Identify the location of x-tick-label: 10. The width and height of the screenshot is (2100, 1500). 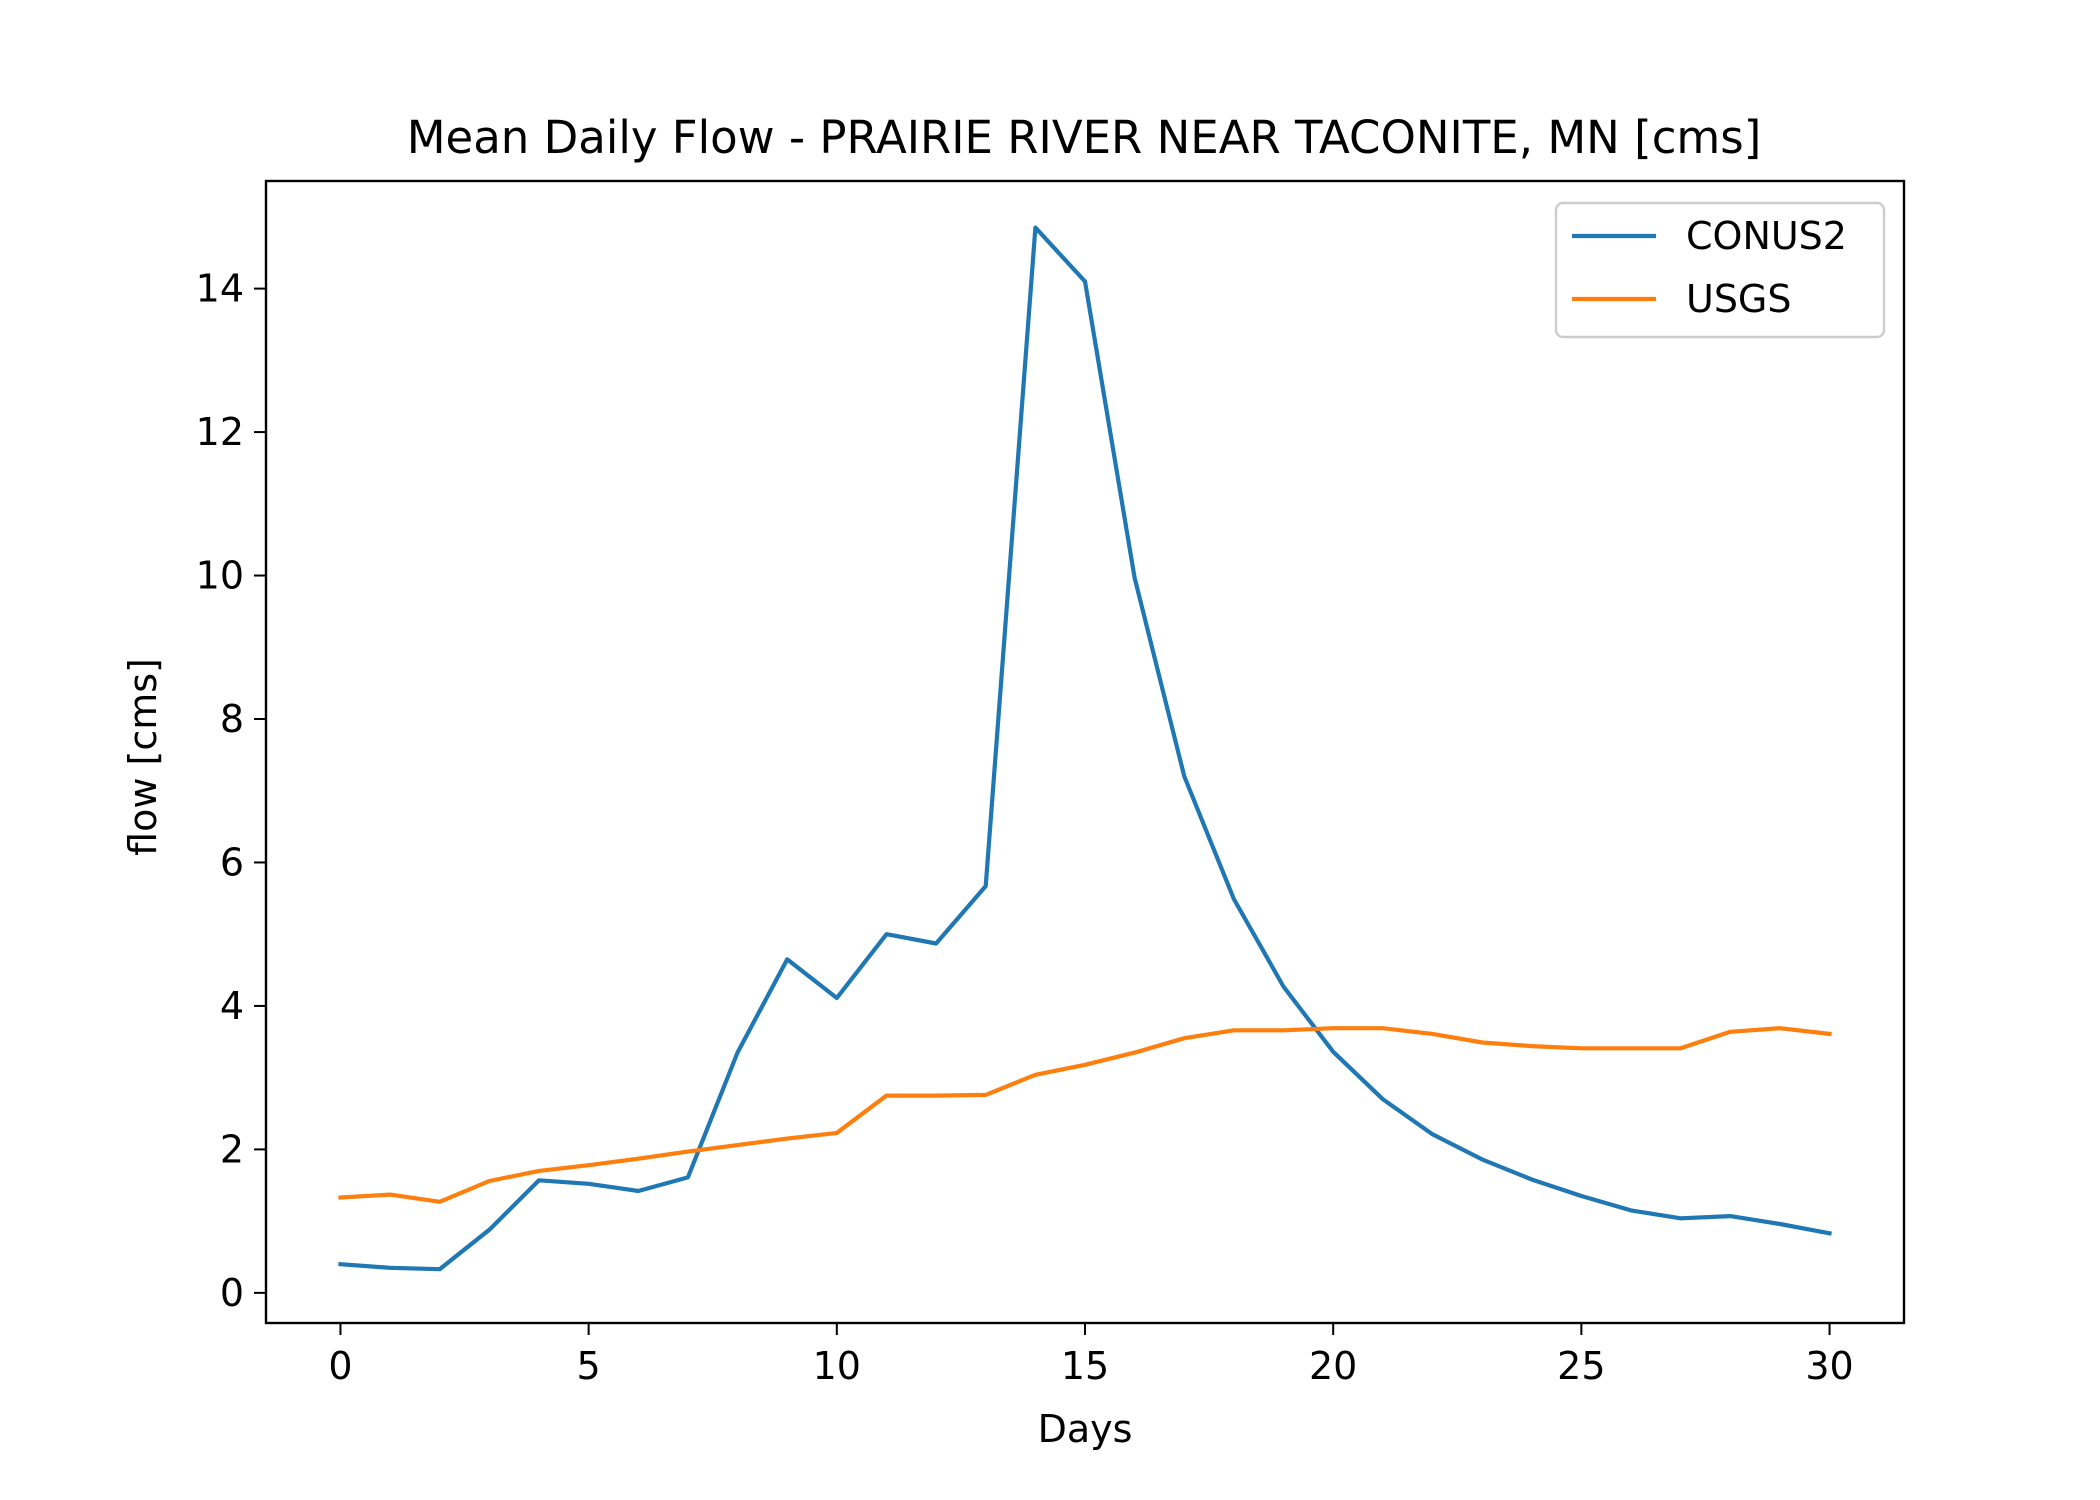
(837, 1366).